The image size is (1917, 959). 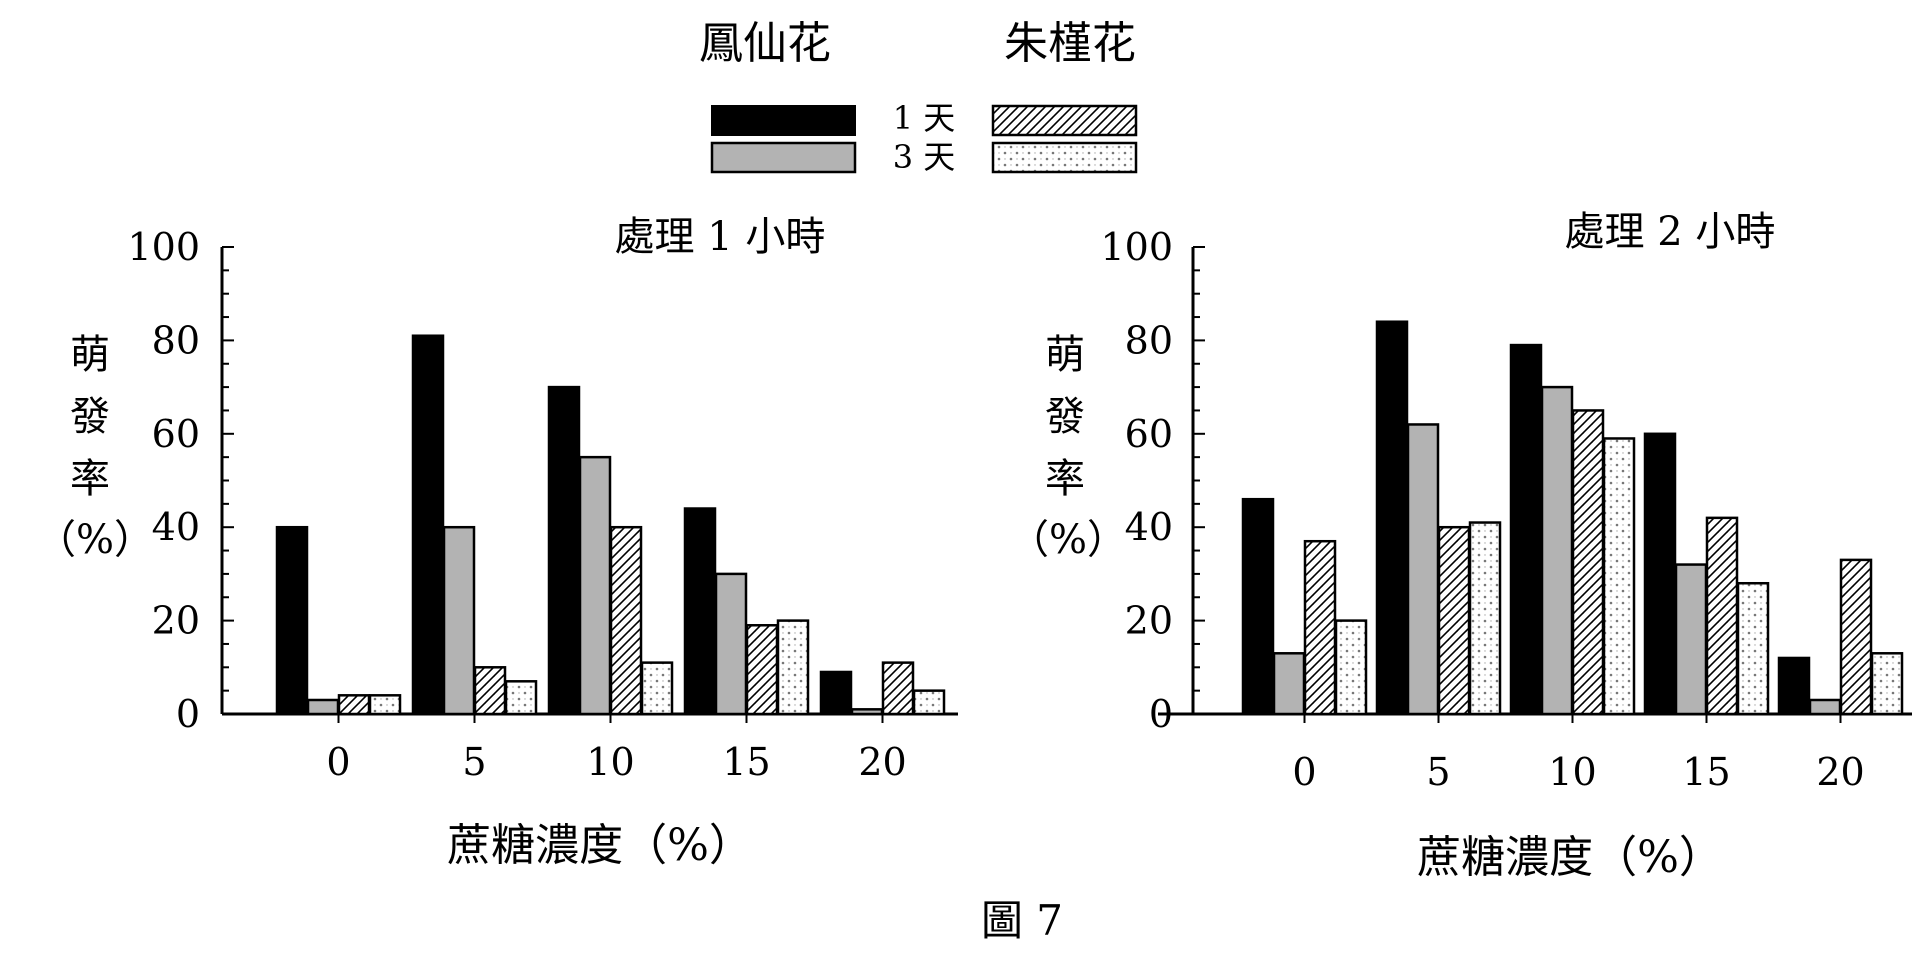 What do you see at coordinates (720, 237) in the screenshot?
I see `chart-title: 處理 1 小時` at bounding box center [720, 237].